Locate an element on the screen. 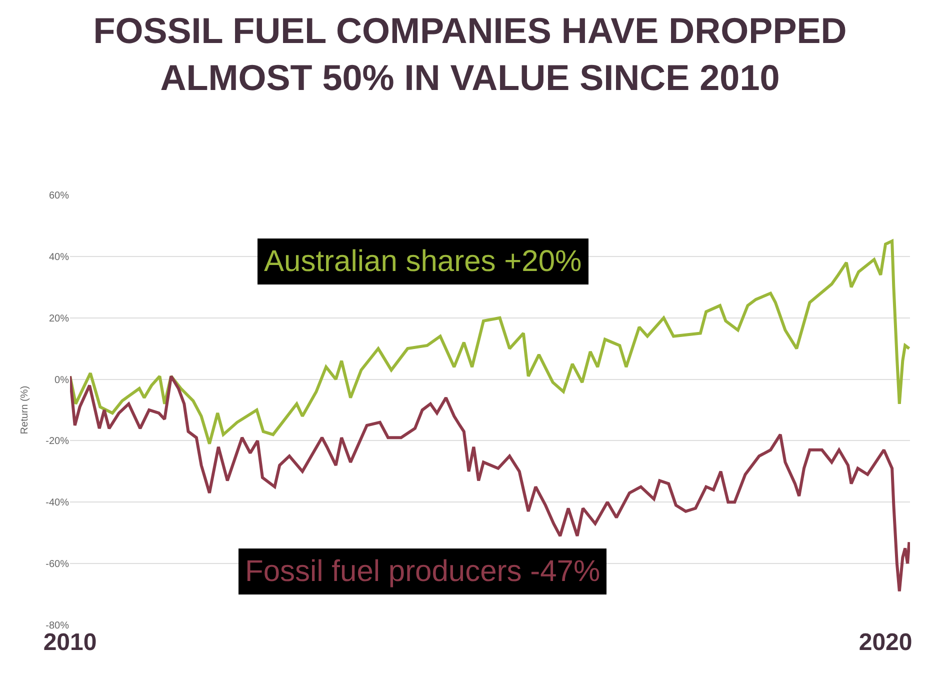 This screenshot has height=675, width=940. chart-title: FOSSIL FUEL COMPANIES HAVE DROPPED ALMOST 50% IN VALUE SINCE 2010 is located at coordinates (470, 54).